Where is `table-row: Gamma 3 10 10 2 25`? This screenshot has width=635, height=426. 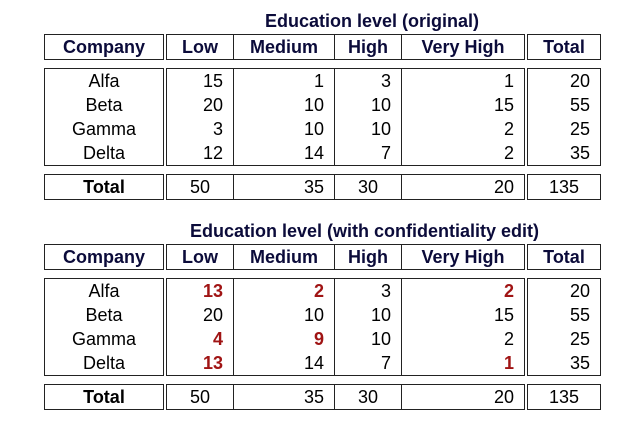
table-row: Gamma 3 10 10 2 25 is located at coordinates (322, 129).